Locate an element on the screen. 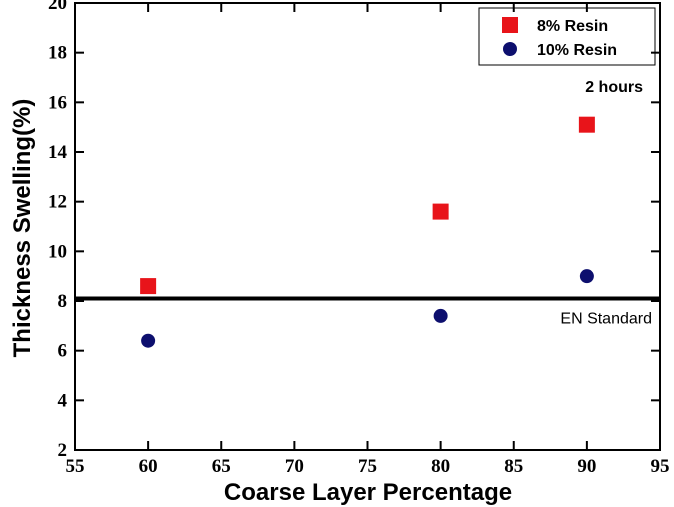  y-tick-label: 18 is located at coordinates (57, 53).